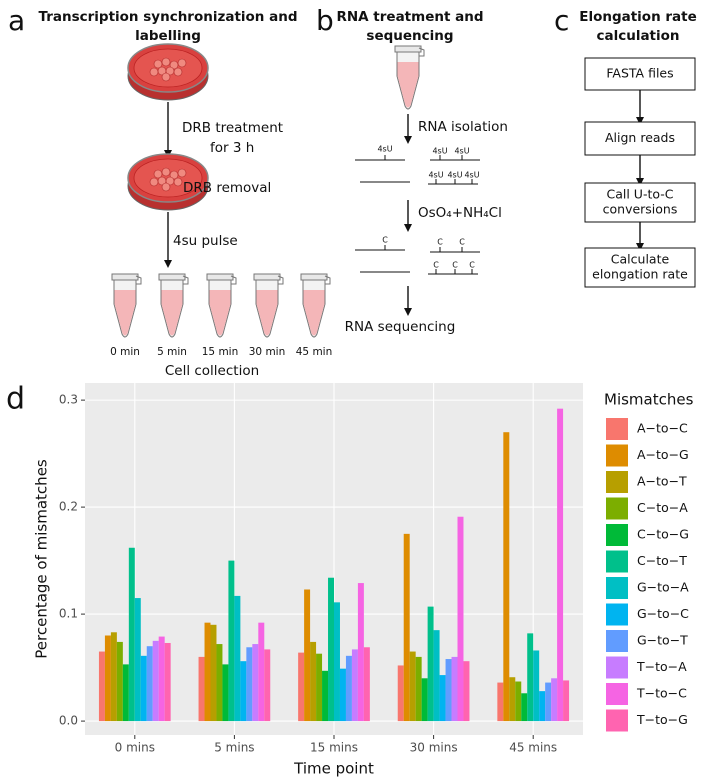  What do you see at coordinates (42, 559) in the screenshot?
I see `y-axis-title: Percentage of mismatches` at bounding box center [42, 559].